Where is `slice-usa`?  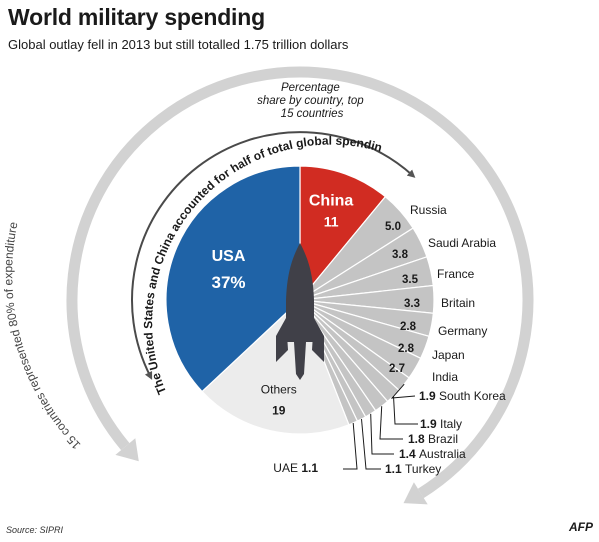
slice-usa is located at coordinates (233, 279).